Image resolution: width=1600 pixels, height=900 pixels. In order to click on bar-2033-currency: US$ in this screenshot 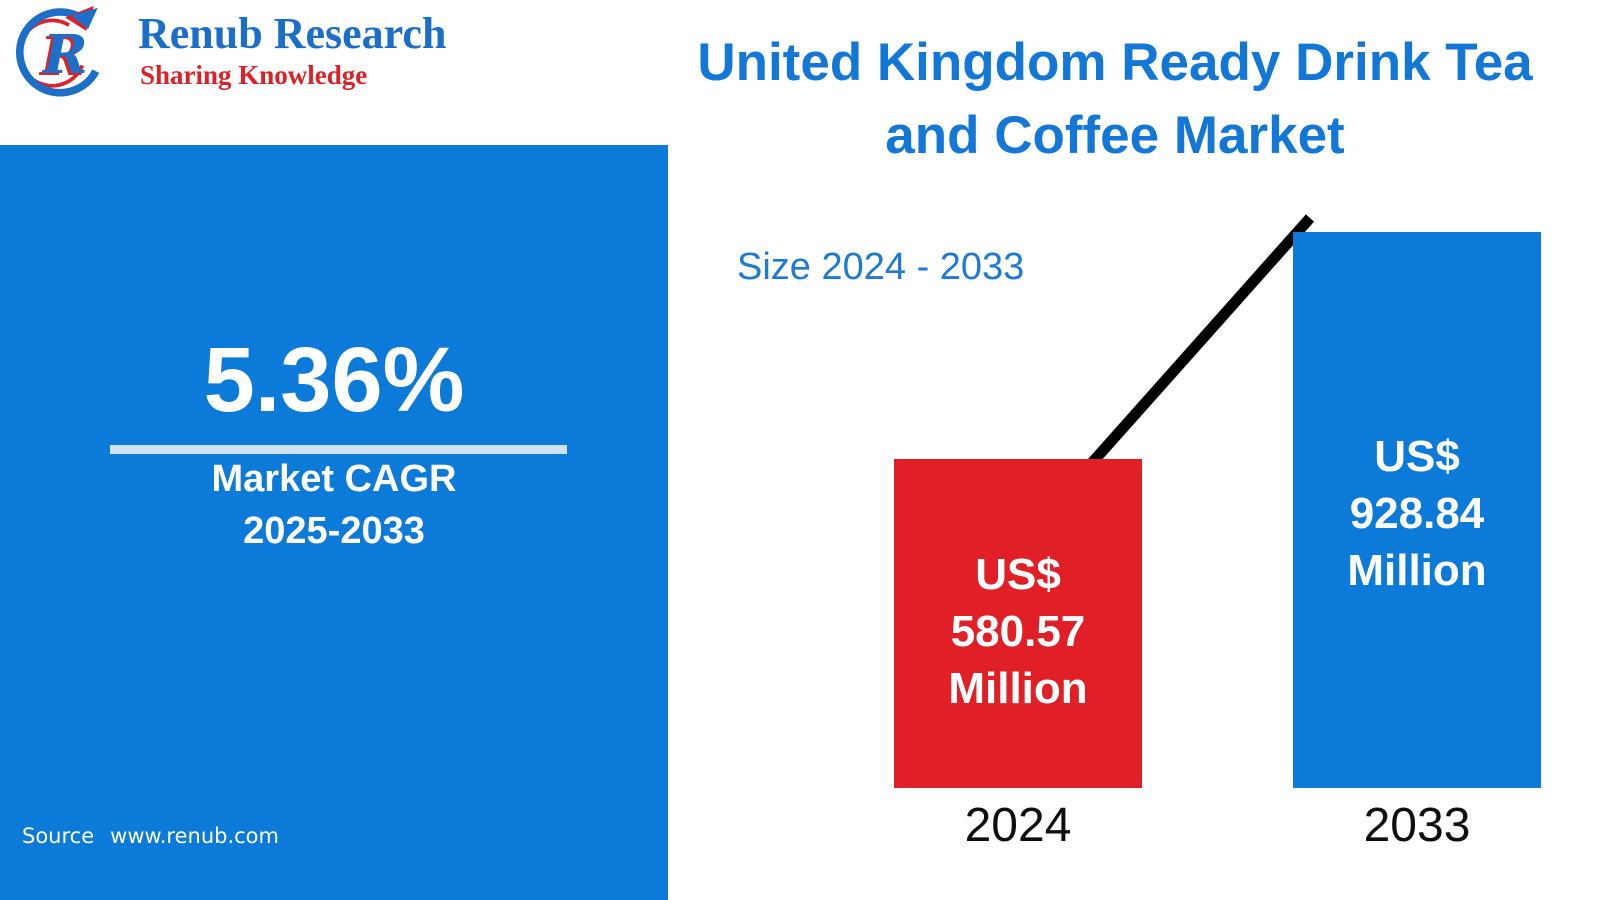, I will do `click(1417, 456)`.